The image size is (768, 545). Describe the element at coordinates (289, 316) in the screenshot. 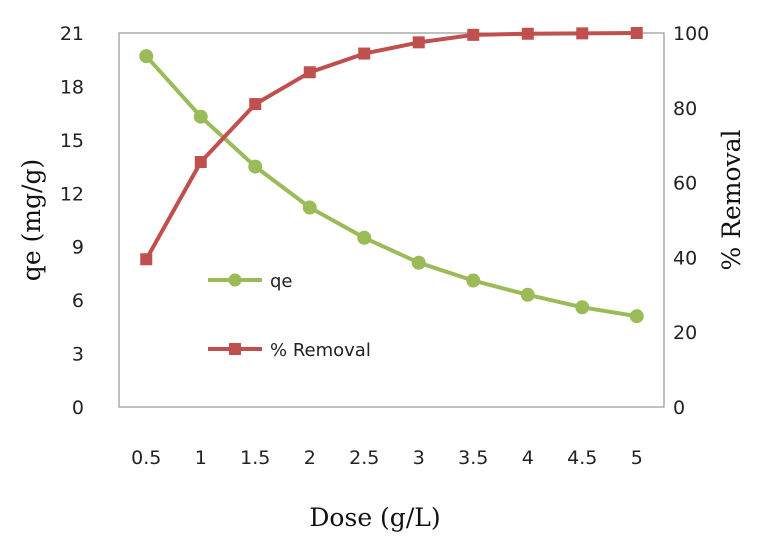

I see `legend: qe % Removal` at that location.